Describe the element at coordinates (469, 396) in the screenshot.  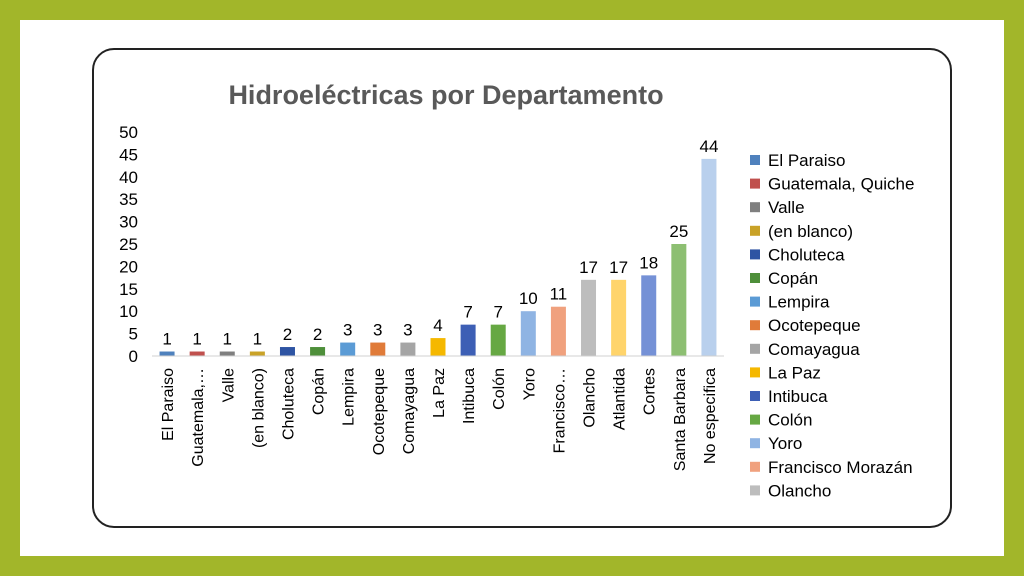
I see `x-tick-label: Intibuca` at that location.